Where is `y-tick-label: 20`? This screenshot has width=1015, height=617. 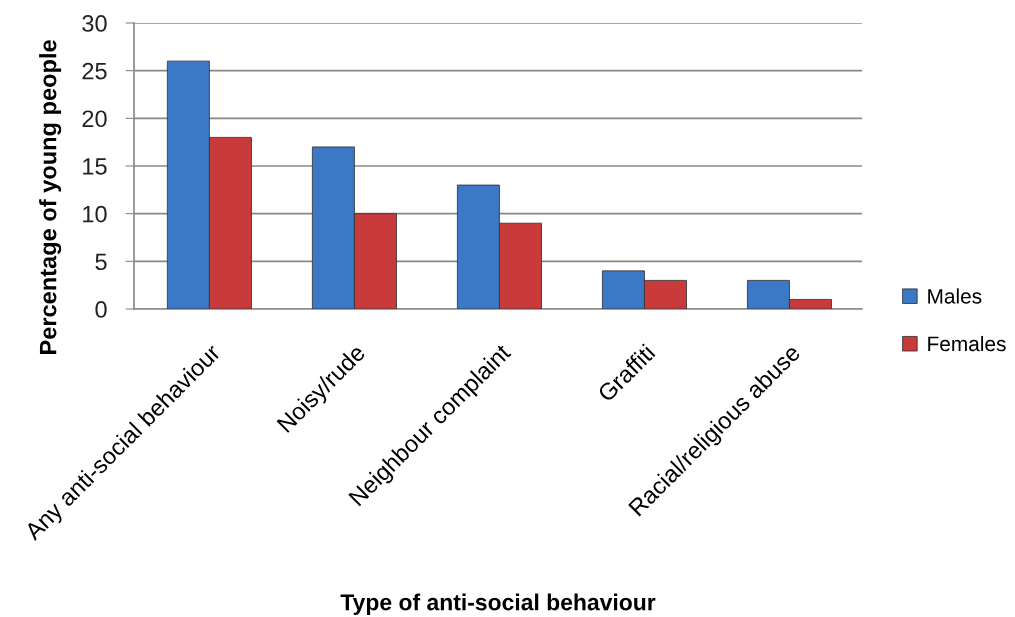 y-tick-label: 20 is located at coordinates (94, 119).